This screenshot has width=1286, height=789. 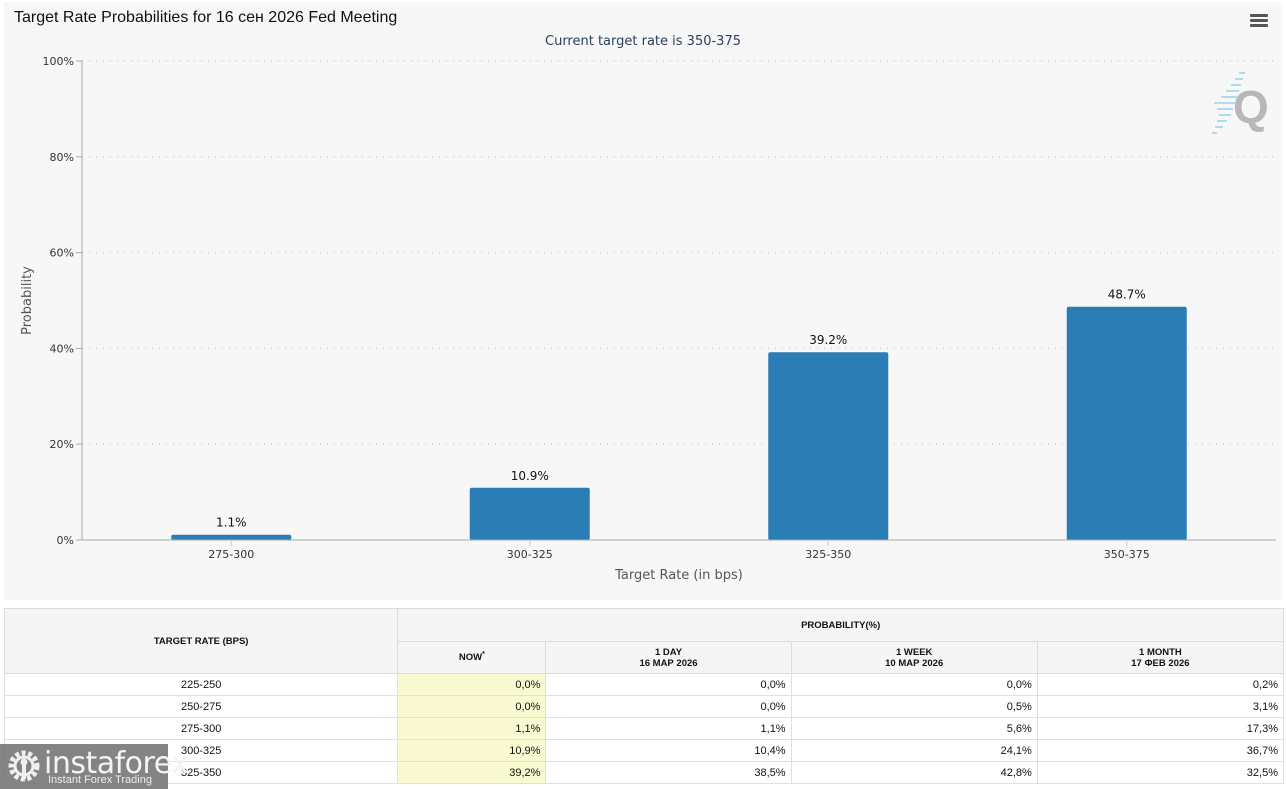 I want to click on col-header-1month: 1 MONTH 17 ФЕВ 2026, so click(x=1160, y=657).